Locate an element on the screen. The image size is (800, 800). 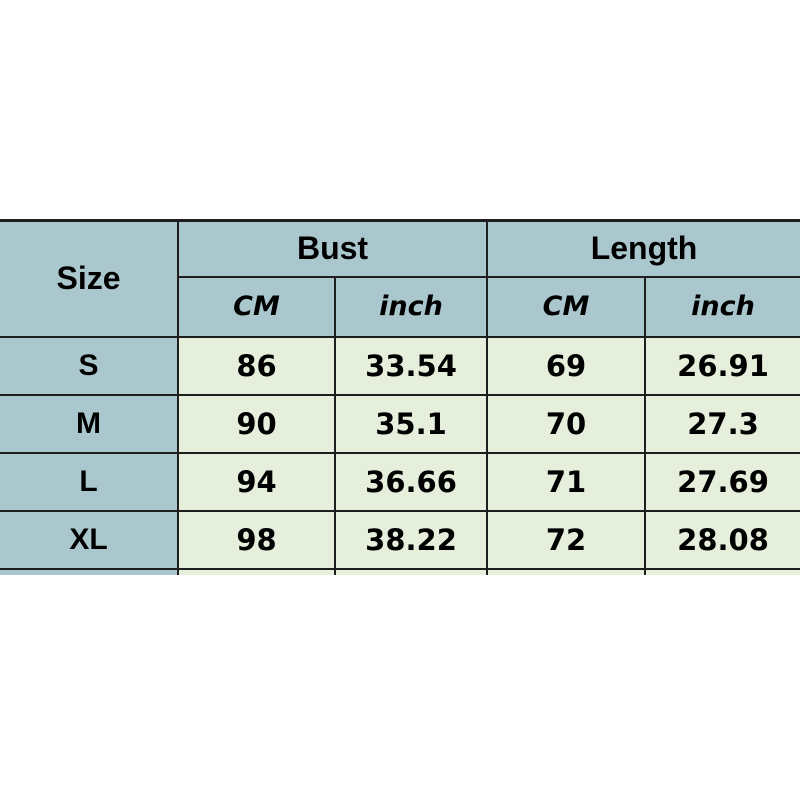
table-row-s: S 86 33.54 69 26.91 is located at coordinates (400, 365).